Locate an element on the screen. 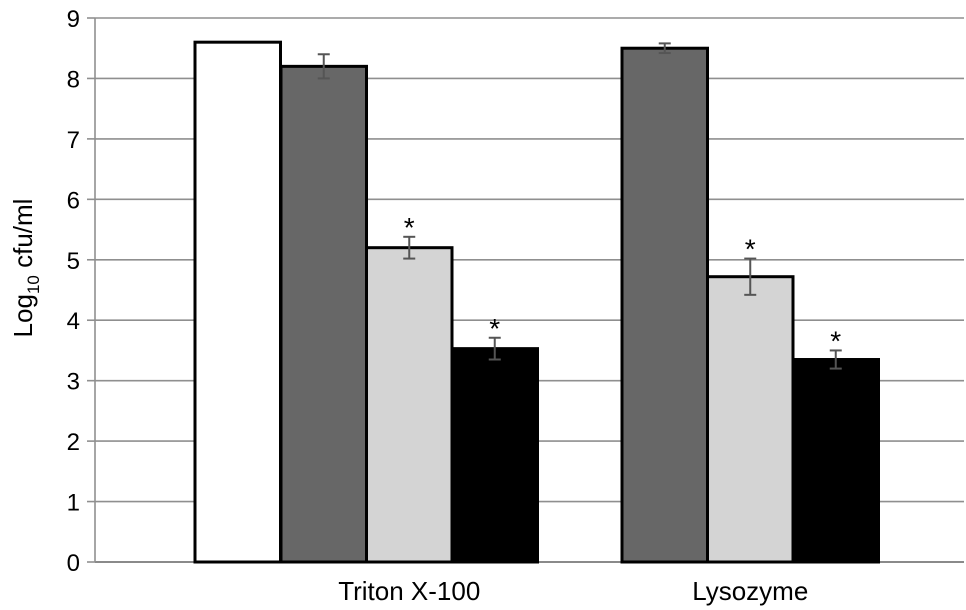 This screenshot has width=966, height=610. y-axis-title-subscript: 10 is located at coordinates (33, 284).